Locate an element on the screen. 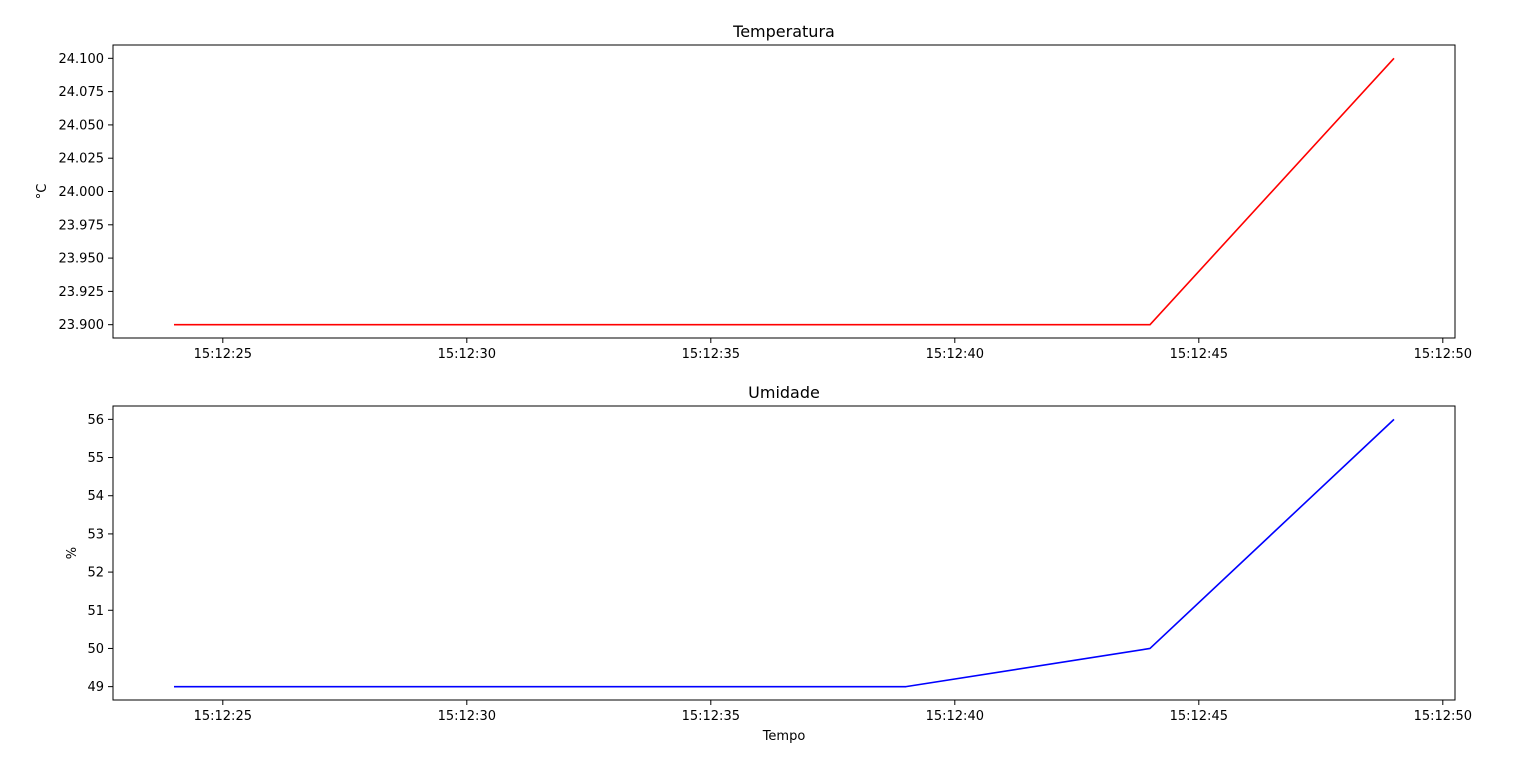 This screenshot has height=762, width=1536. y-tick-label: 51 is located at coordinates (95, 611).